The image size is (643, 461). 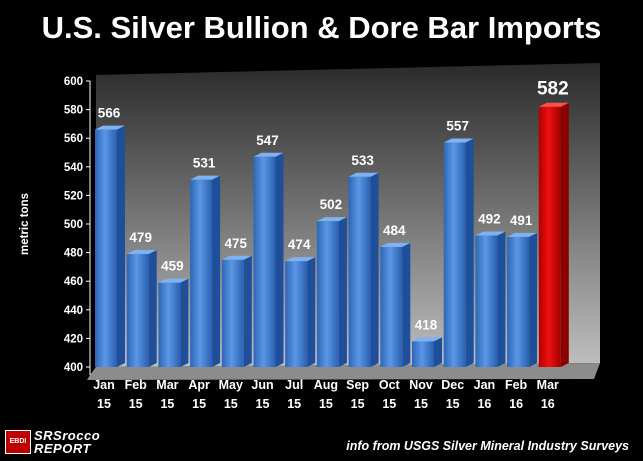 What do you see at coordinates (343, 371) in the screenshot?
I see `chart-floor` at bounding box center [343, 371].